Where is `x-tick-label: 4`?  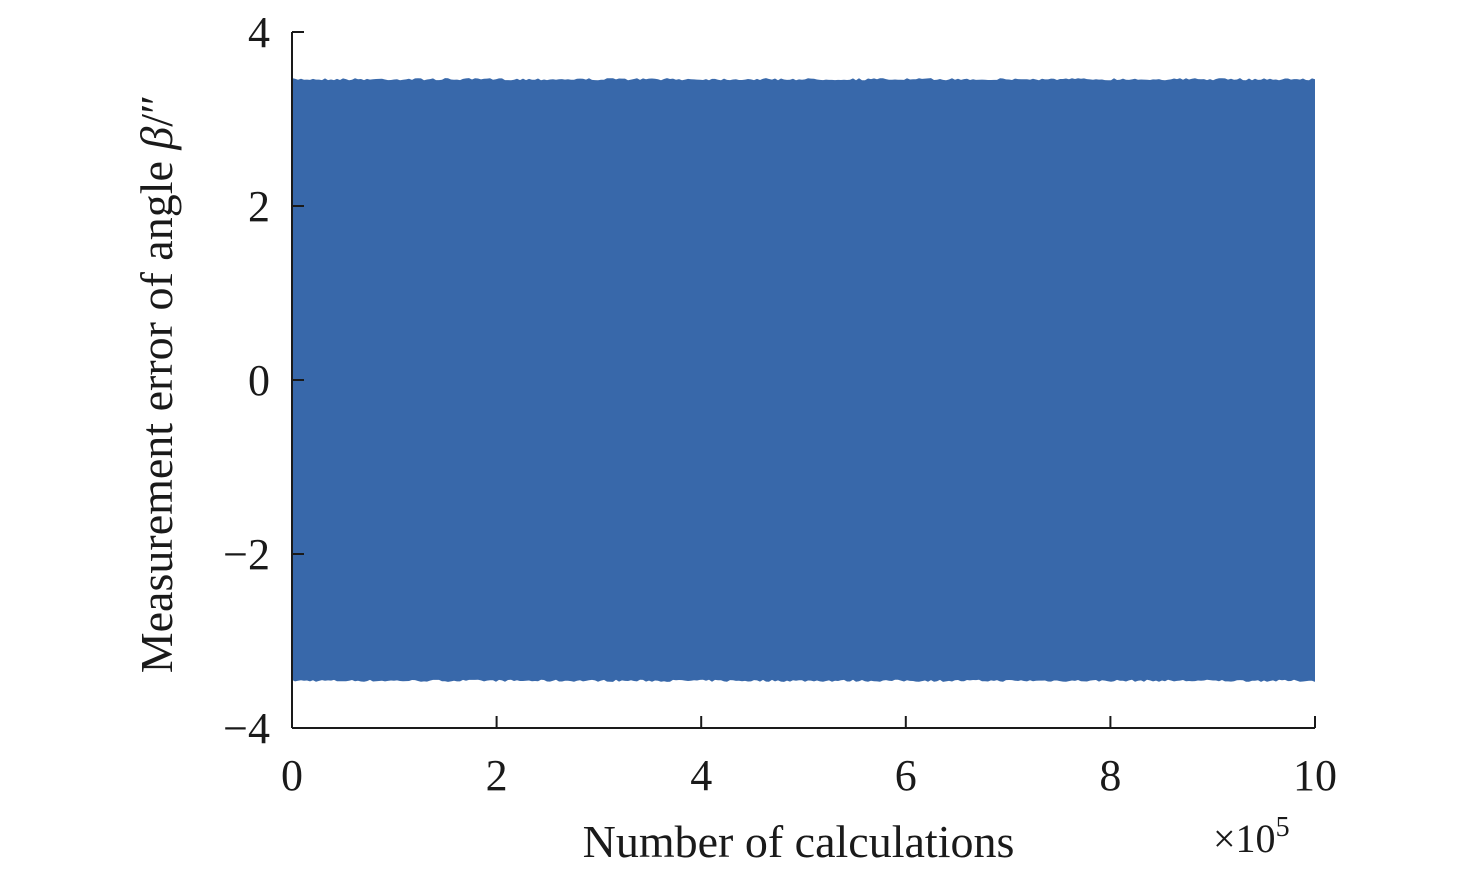 x-tick-label: 4 is located at coordinates (701, 775).